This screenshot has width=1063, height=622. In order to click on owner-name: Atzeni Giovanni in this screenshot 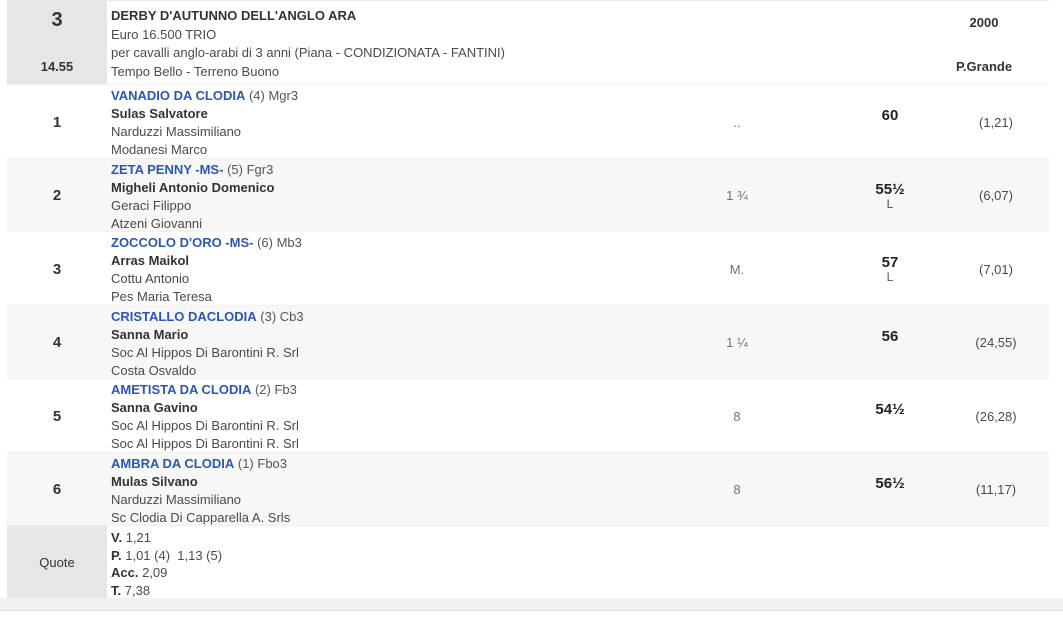, I will do `click(157, 223)`.